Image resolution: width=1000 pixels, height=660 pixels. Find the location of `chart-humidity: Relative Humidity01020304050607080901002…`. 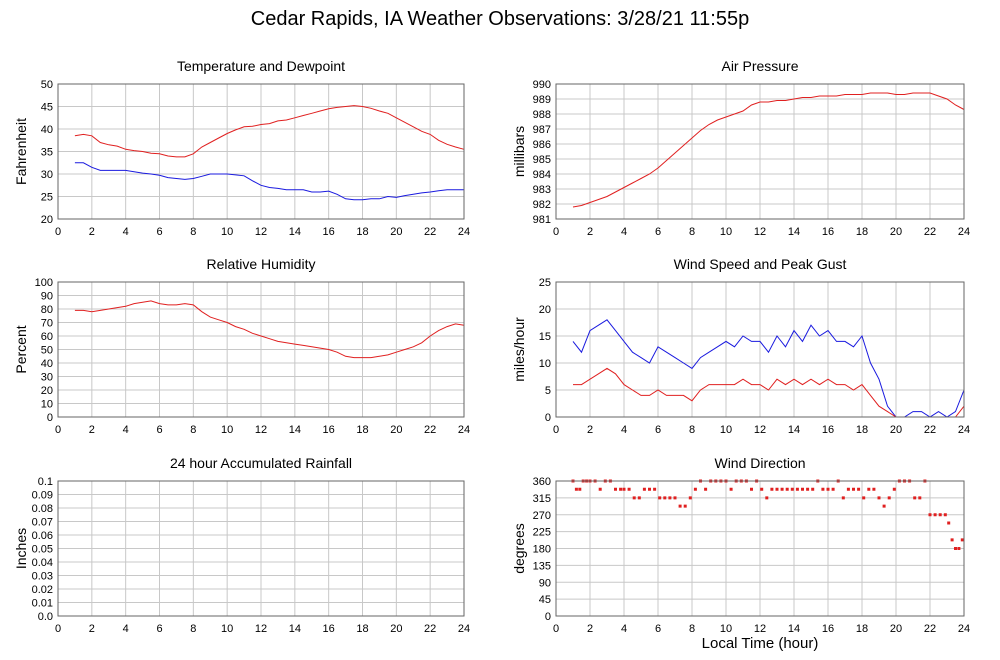

chart-humidity: Relative Humidity01020304050607080901002… is located at coordinates (241, 346).